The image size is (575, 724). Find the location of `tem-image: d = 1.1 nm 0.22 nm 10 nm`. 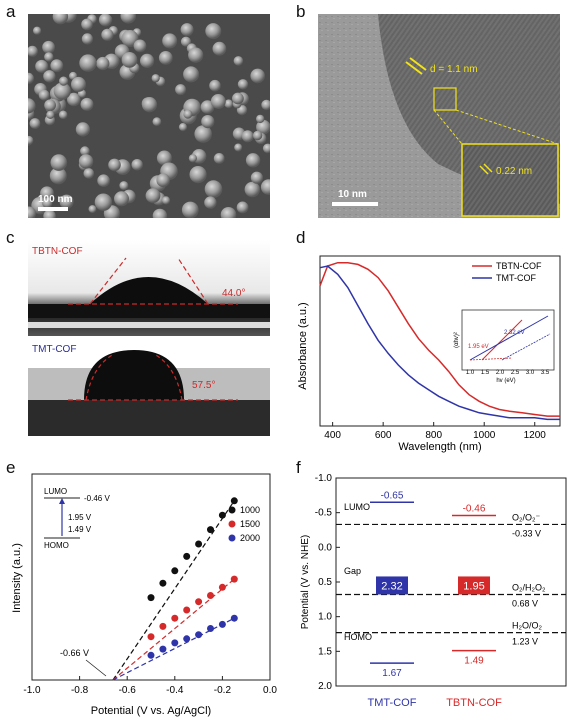

tem-image: d = 1.1 nm 0.22 nm 10 nm is located at coordinates (439, 116).